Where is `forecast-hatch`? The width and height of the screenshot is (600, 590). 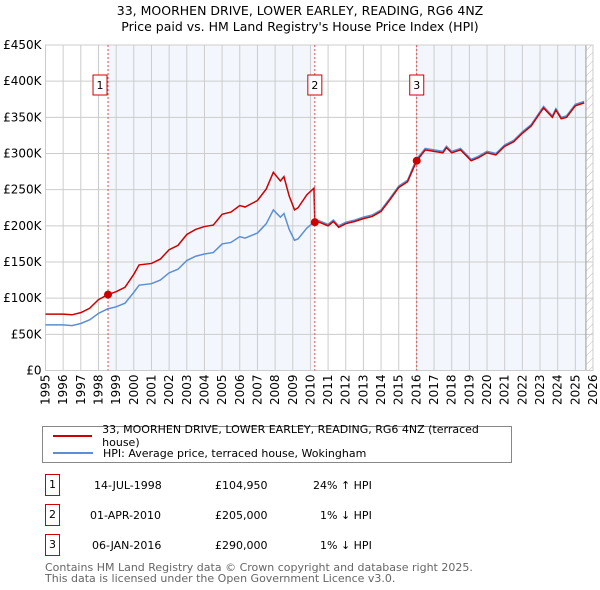
forecast-hatch is located at coordinates (589, 208).